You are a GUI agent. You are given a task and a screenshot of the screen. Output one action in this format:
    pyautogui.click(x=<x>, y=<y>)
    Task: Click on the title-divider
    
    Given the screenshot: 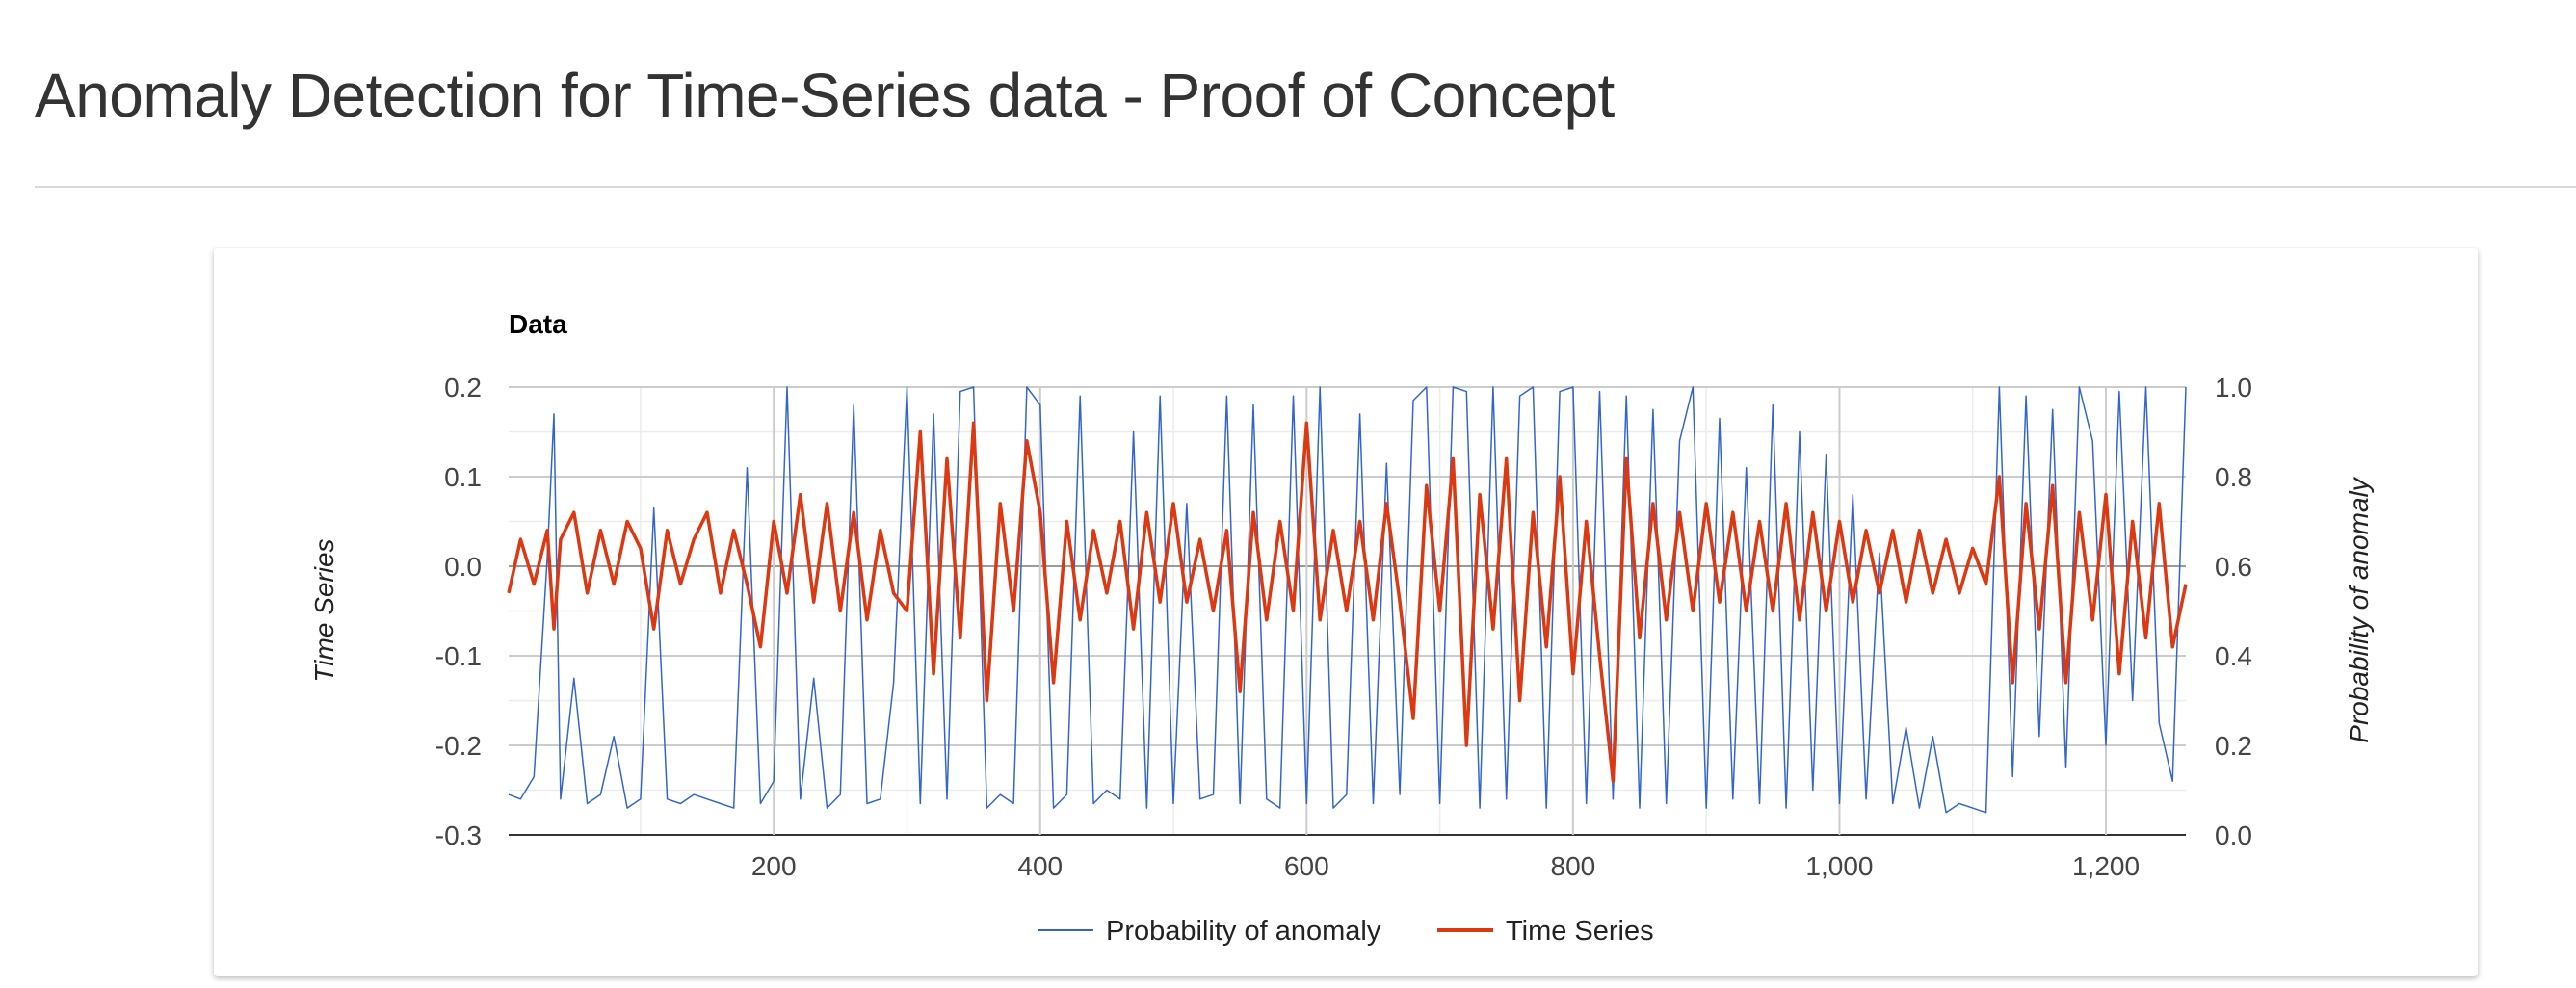 What is the action you would take?
    pyautogui.click(x=1305, y=187)
    